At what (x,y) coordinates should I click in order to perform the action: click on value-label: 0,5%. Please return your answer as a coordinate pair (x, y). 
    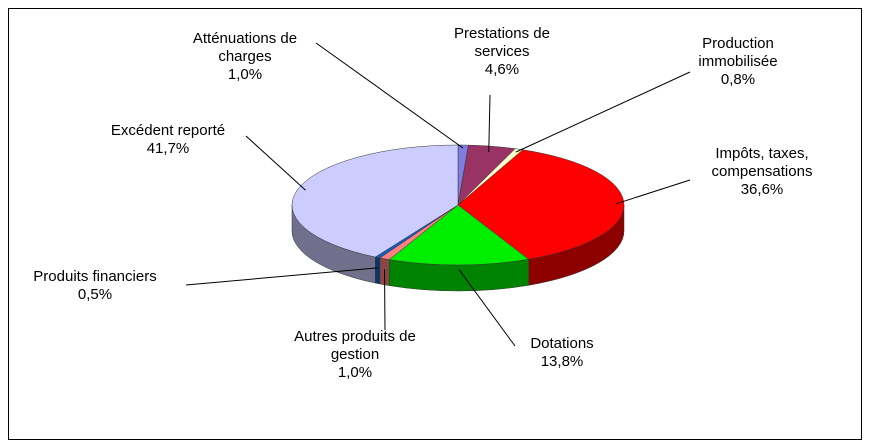
    Looking at the image, I should click on (95, 294).